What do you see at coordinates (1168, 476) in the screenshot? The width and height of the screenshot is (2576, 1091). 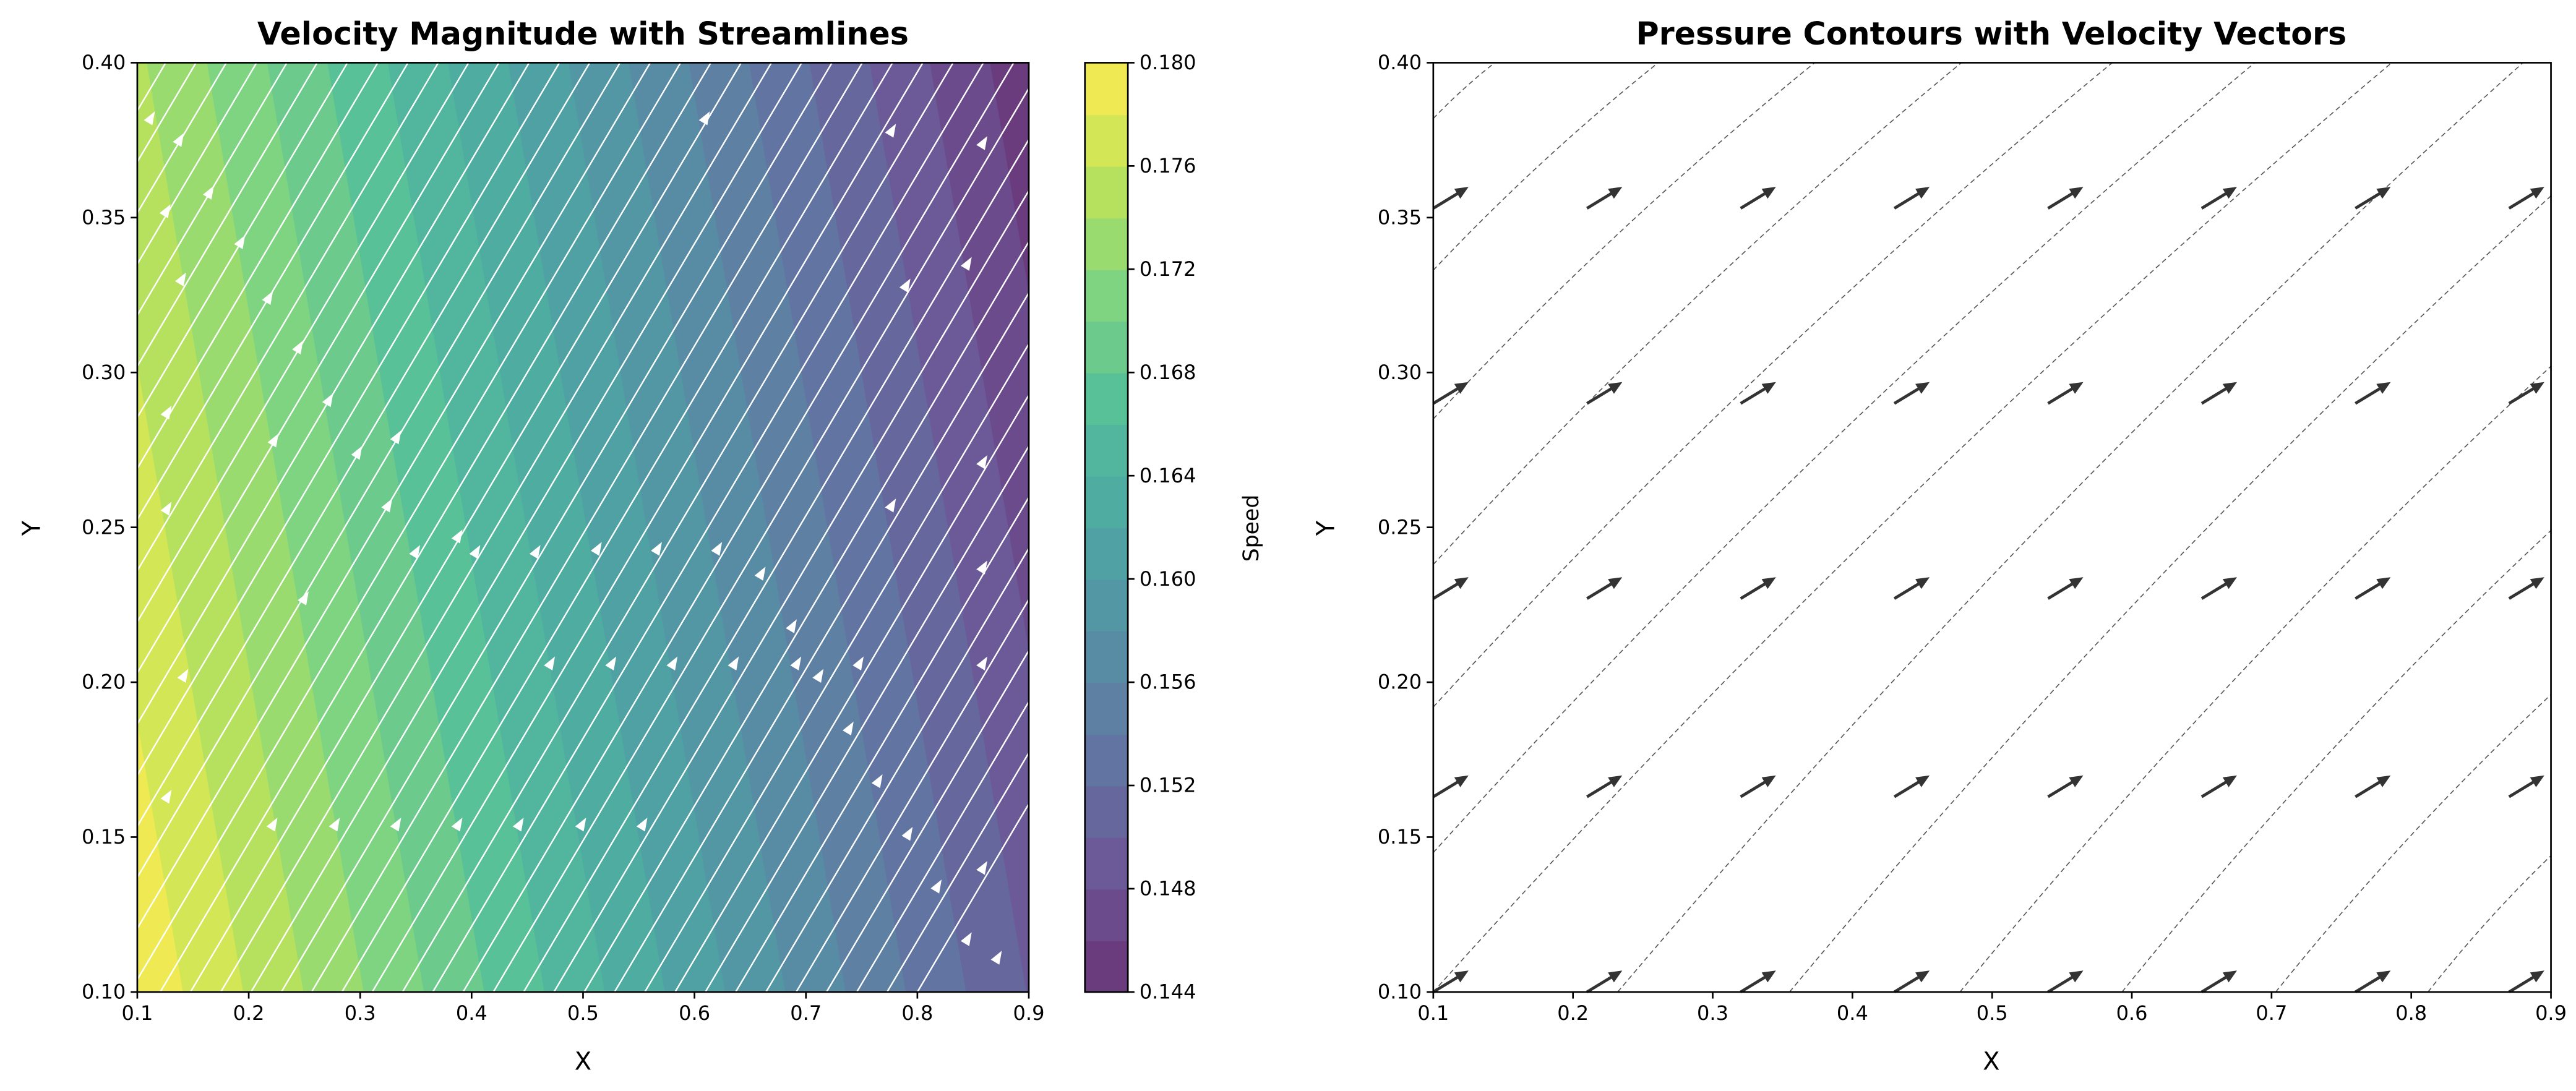 I see `colorbar-tick-label: 0.164` at bounding box center [1168, 476].